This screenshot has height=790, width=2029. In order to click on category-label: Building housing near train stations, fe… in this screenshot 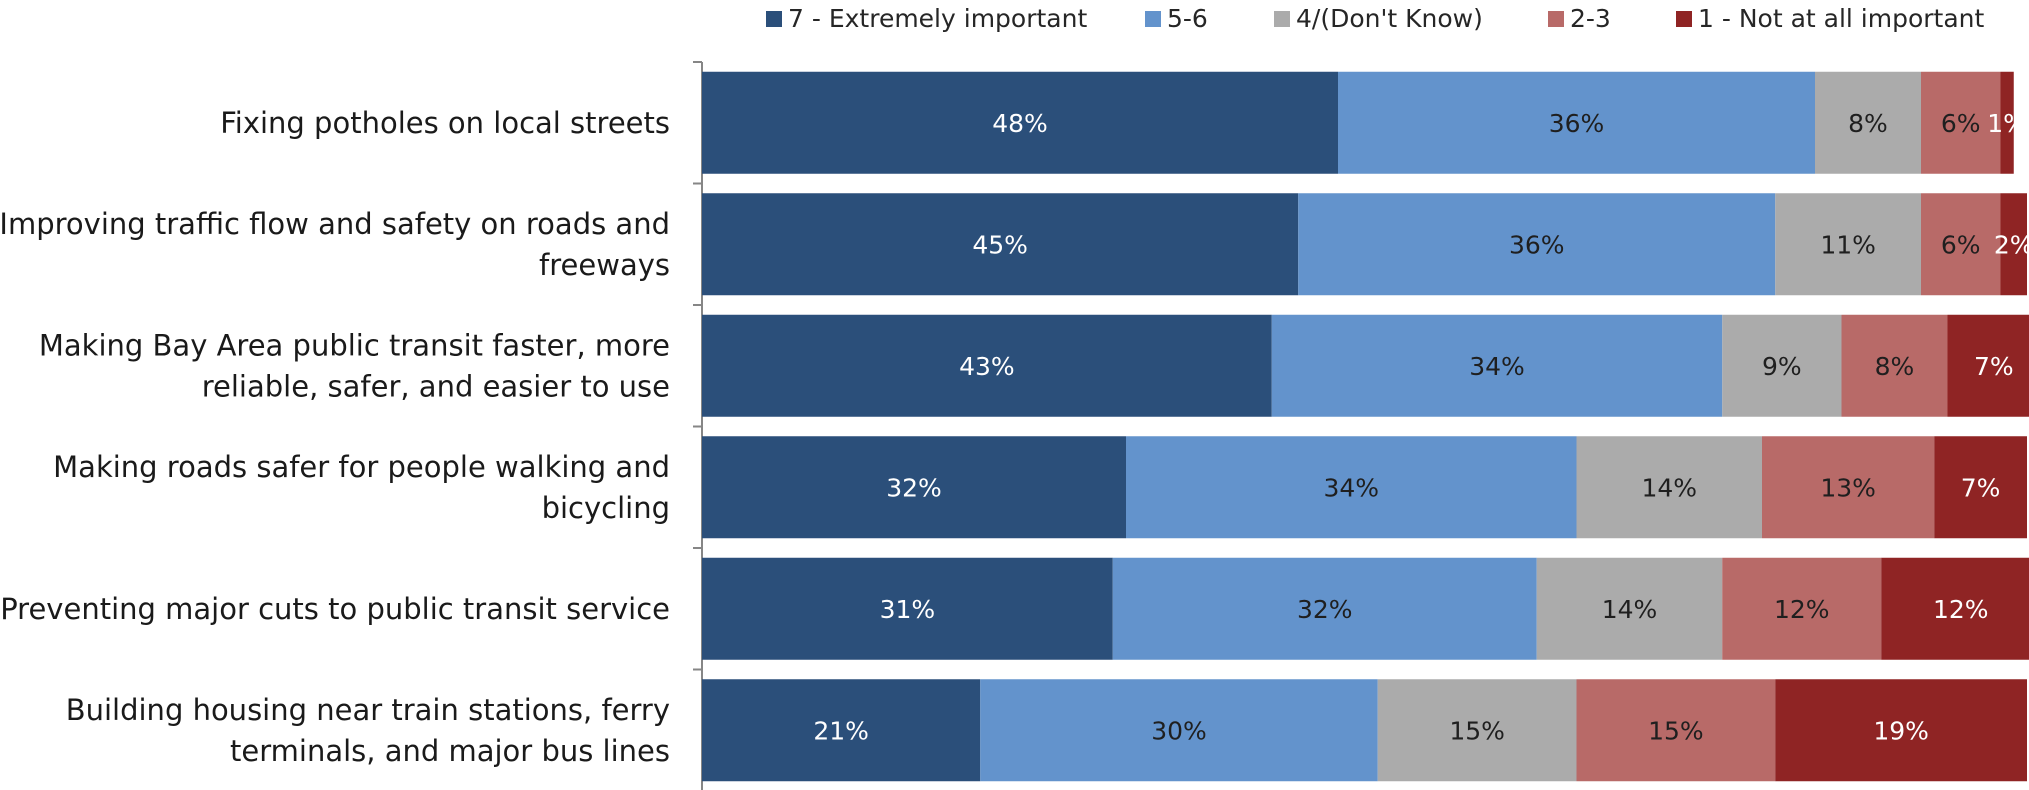, I will do `click(368, 730)`.